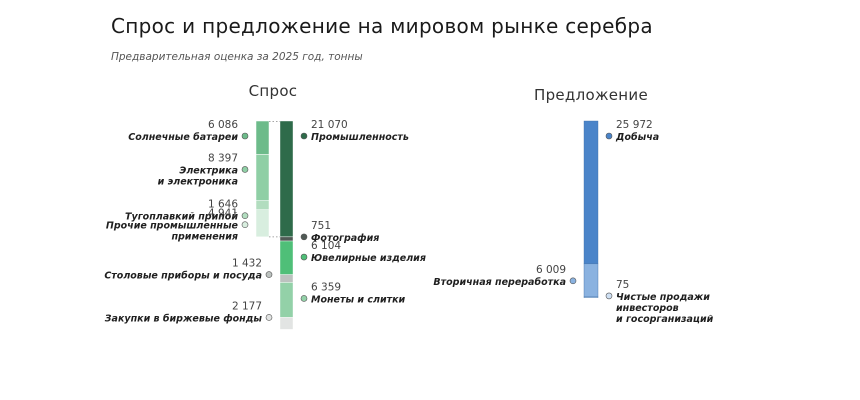 The width and height of the screenshot is (860, 400). I want to click on supply-heading: Предложение, so click(591, 95).